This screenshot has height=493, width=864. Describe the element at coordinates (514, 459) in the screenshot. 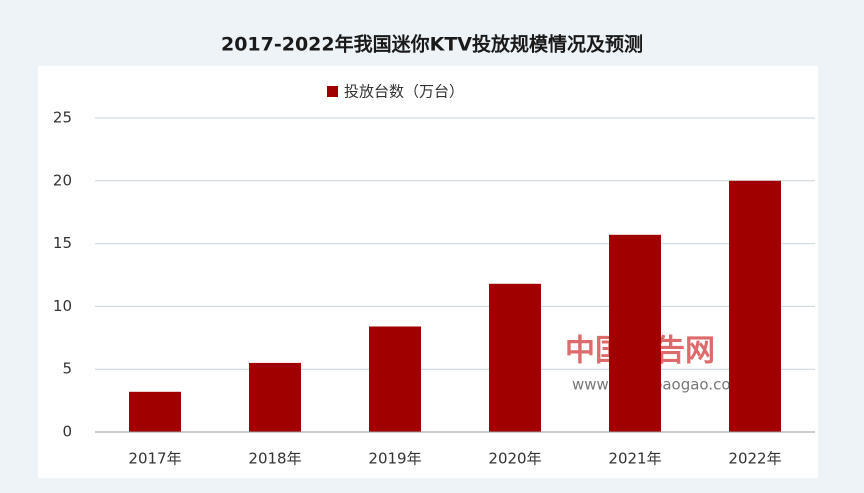

I see `x-tick-label: 2020年` at that location.